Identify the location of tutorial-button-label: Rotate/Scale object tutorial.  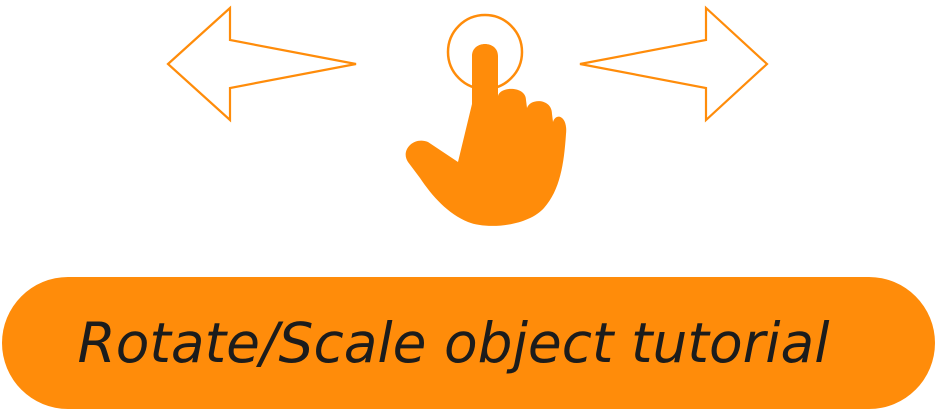
(453, 343).